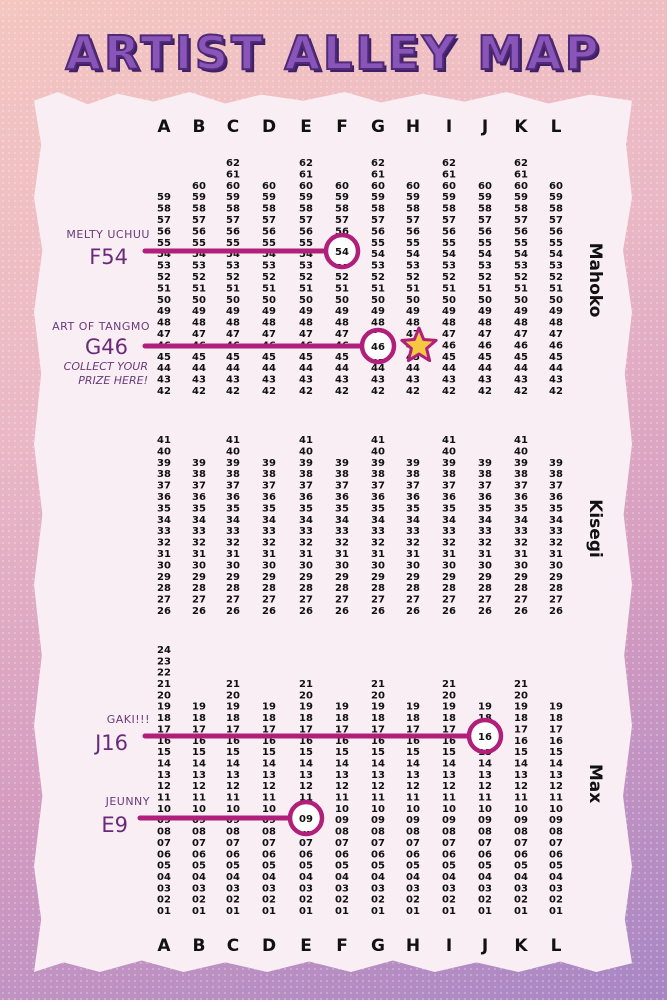 The image size is (667, 1000). What do you see at coordinates (521, 127) in the screenshot?
I see `column-label-k-top: K` at bounding box center [521, 127].